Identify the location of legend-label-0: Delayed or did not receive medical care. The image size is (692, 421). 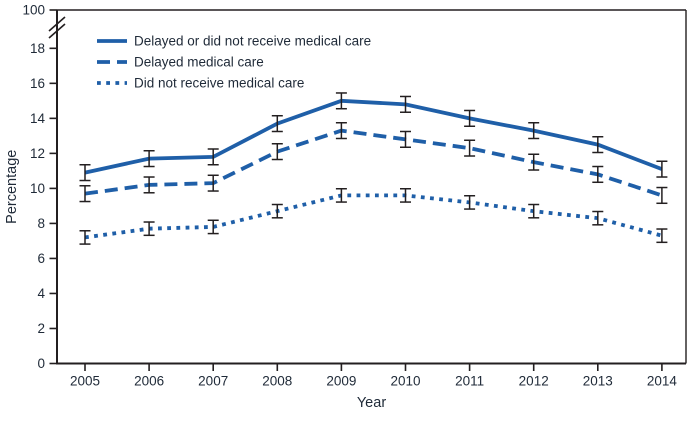
(252, 41).